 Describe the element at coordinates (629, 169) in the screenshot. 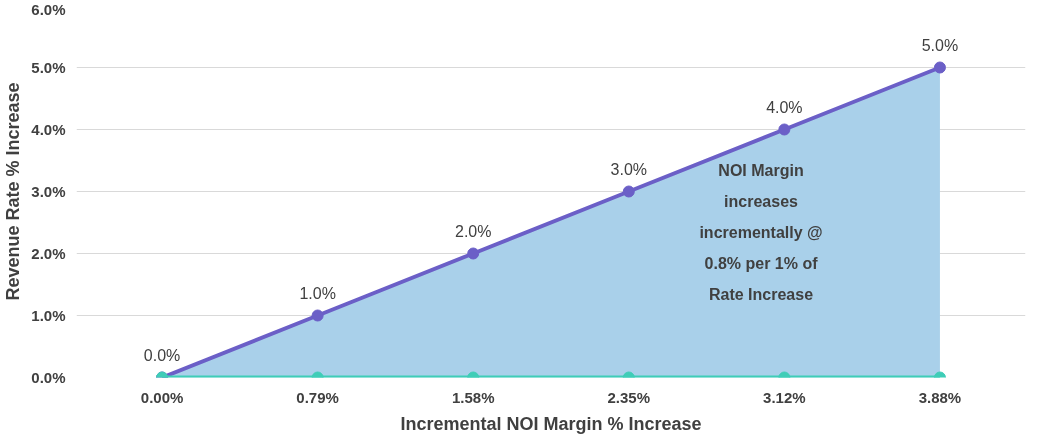

I see `data-label: 3.0%` at that location.